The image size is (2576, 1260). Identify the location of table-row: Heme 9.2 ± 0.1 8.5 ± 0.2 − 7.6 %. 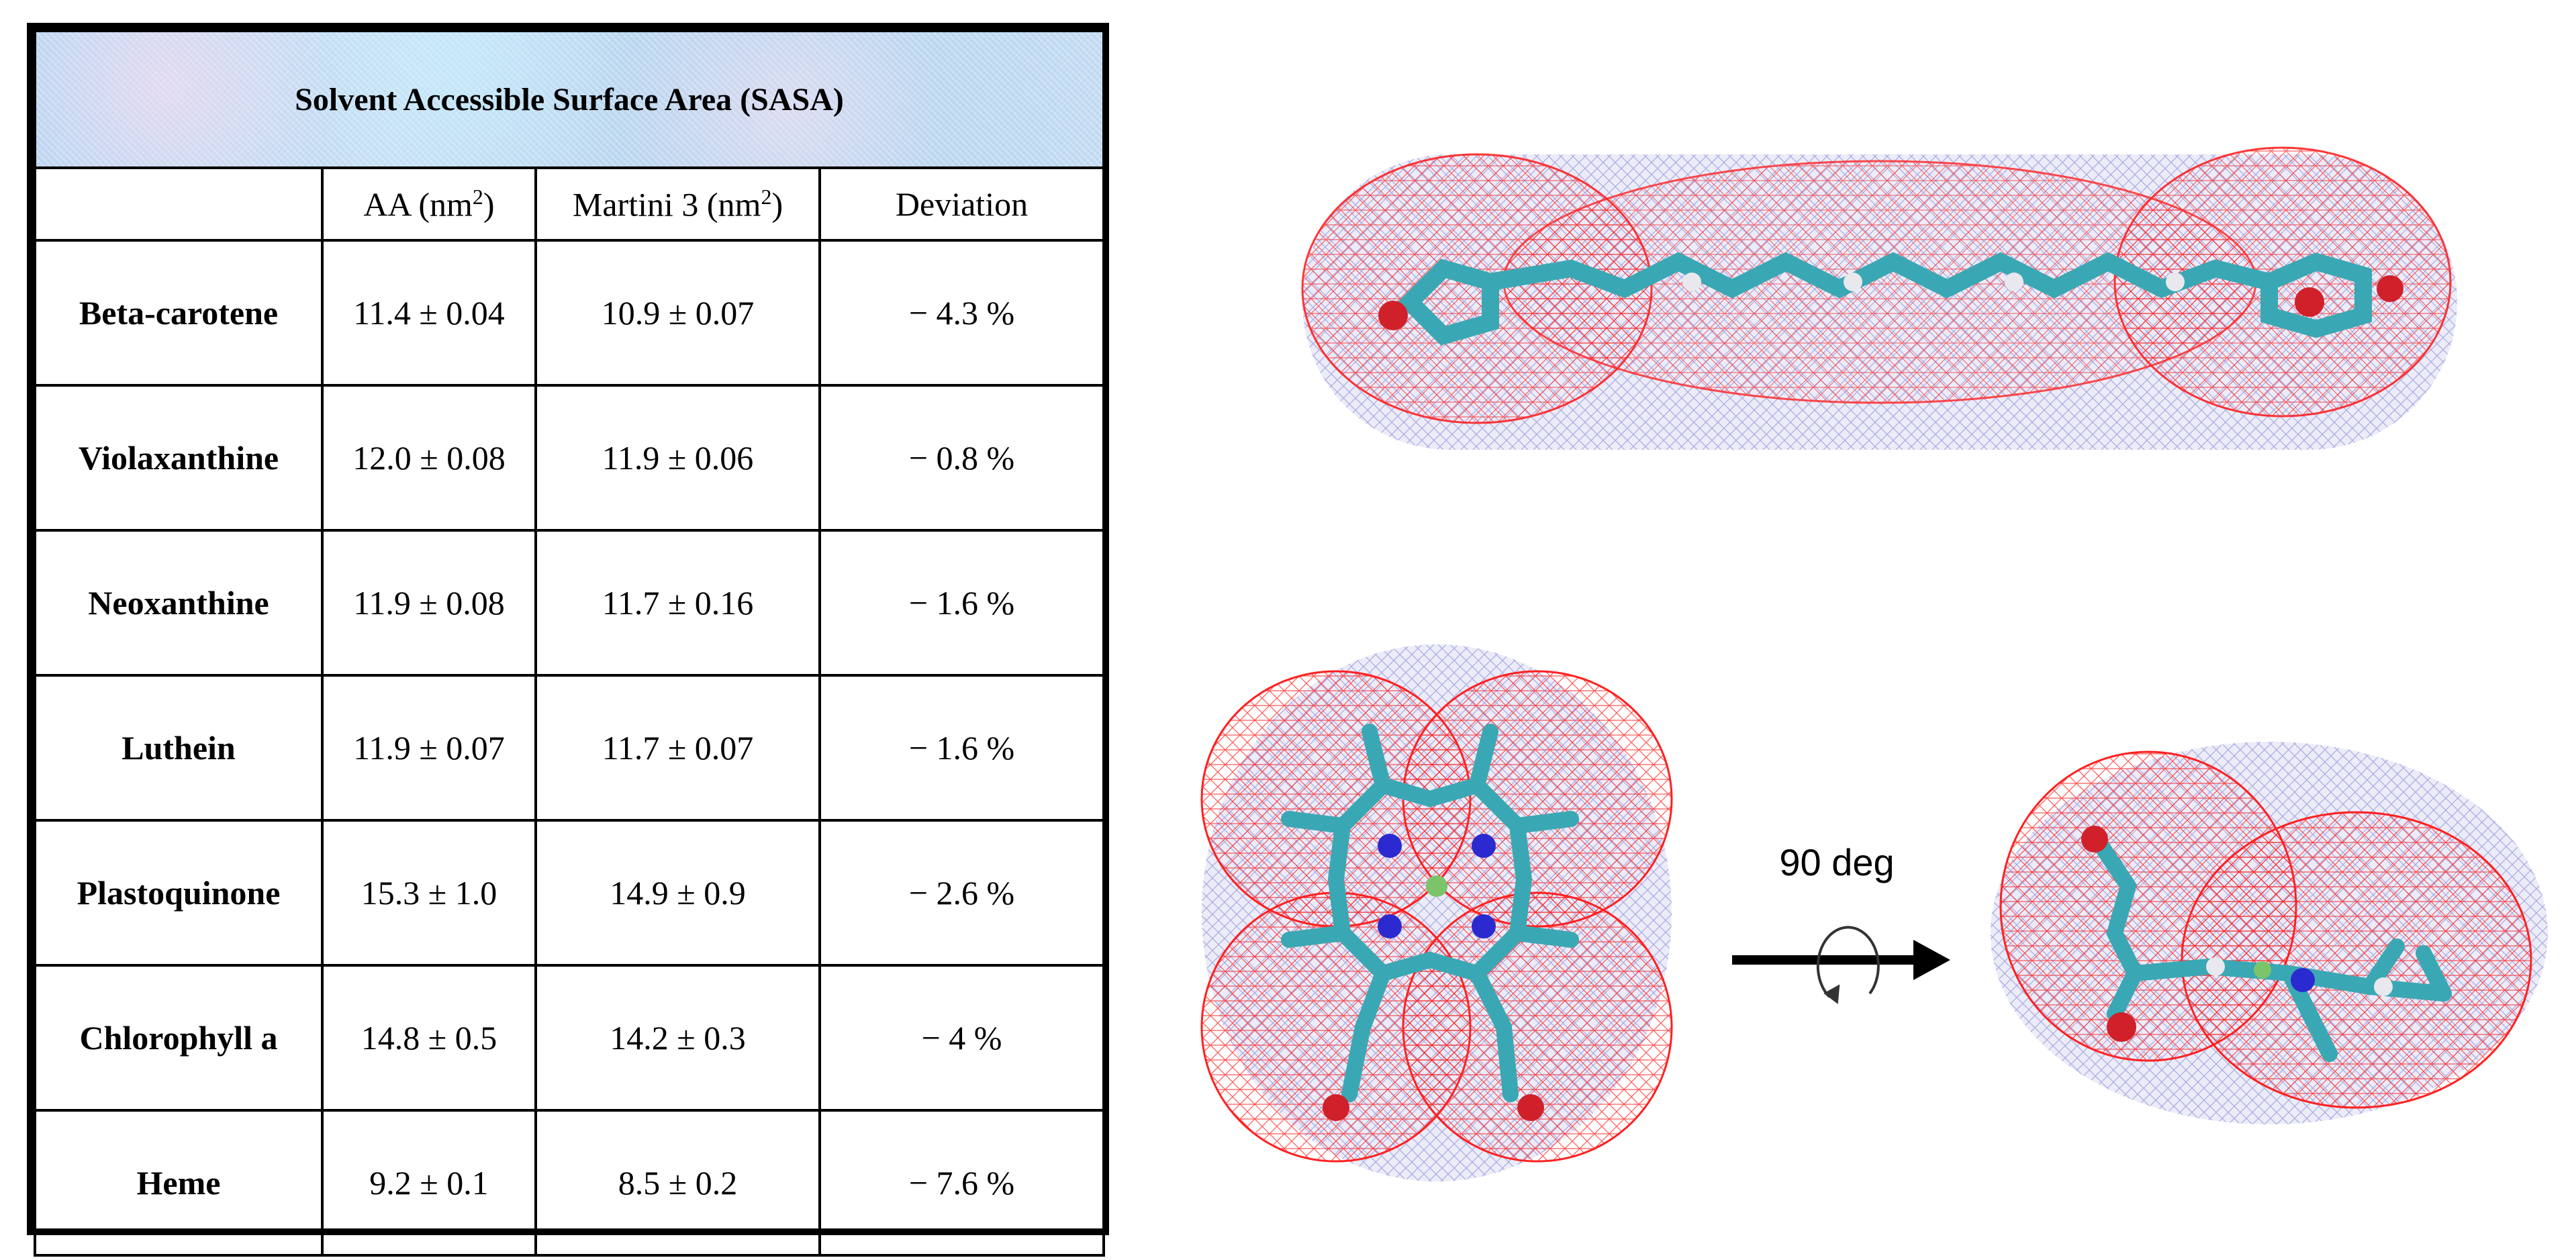
(570, 1183).